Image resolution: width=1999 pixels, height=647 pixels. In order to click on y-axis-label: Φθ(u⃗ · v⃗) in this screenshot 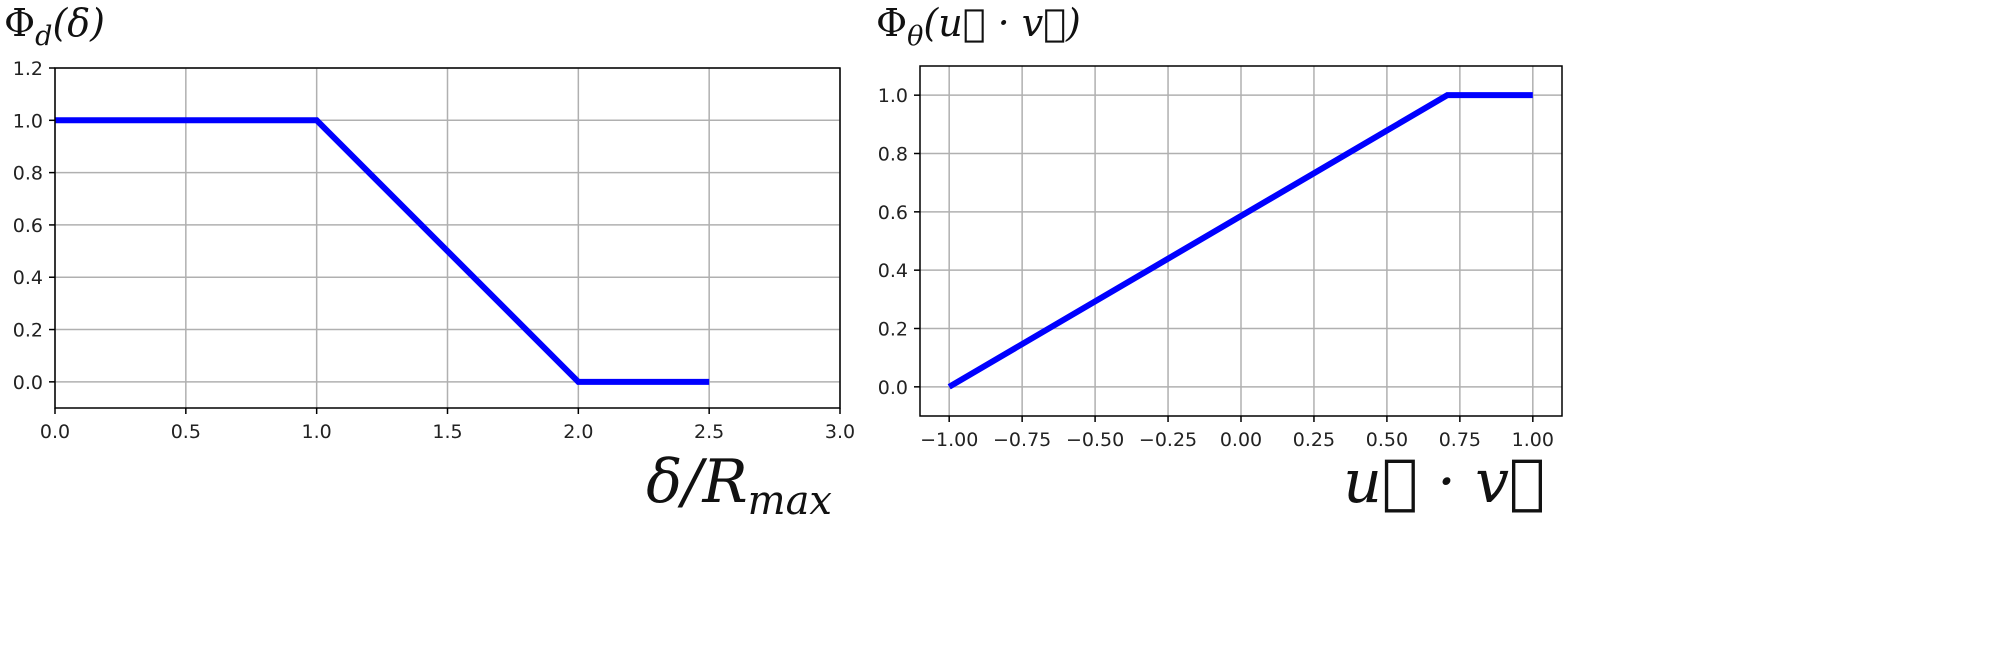, I will do `click(978, 26)`.